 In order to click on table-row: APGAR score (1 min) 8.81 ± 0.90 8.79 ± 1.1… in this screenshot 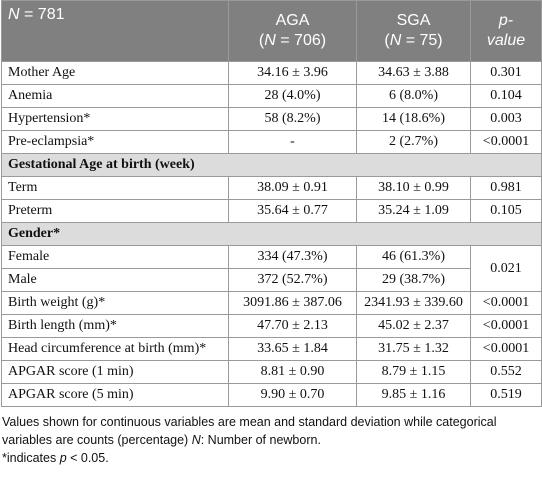, I will do `click(271, 372)`.